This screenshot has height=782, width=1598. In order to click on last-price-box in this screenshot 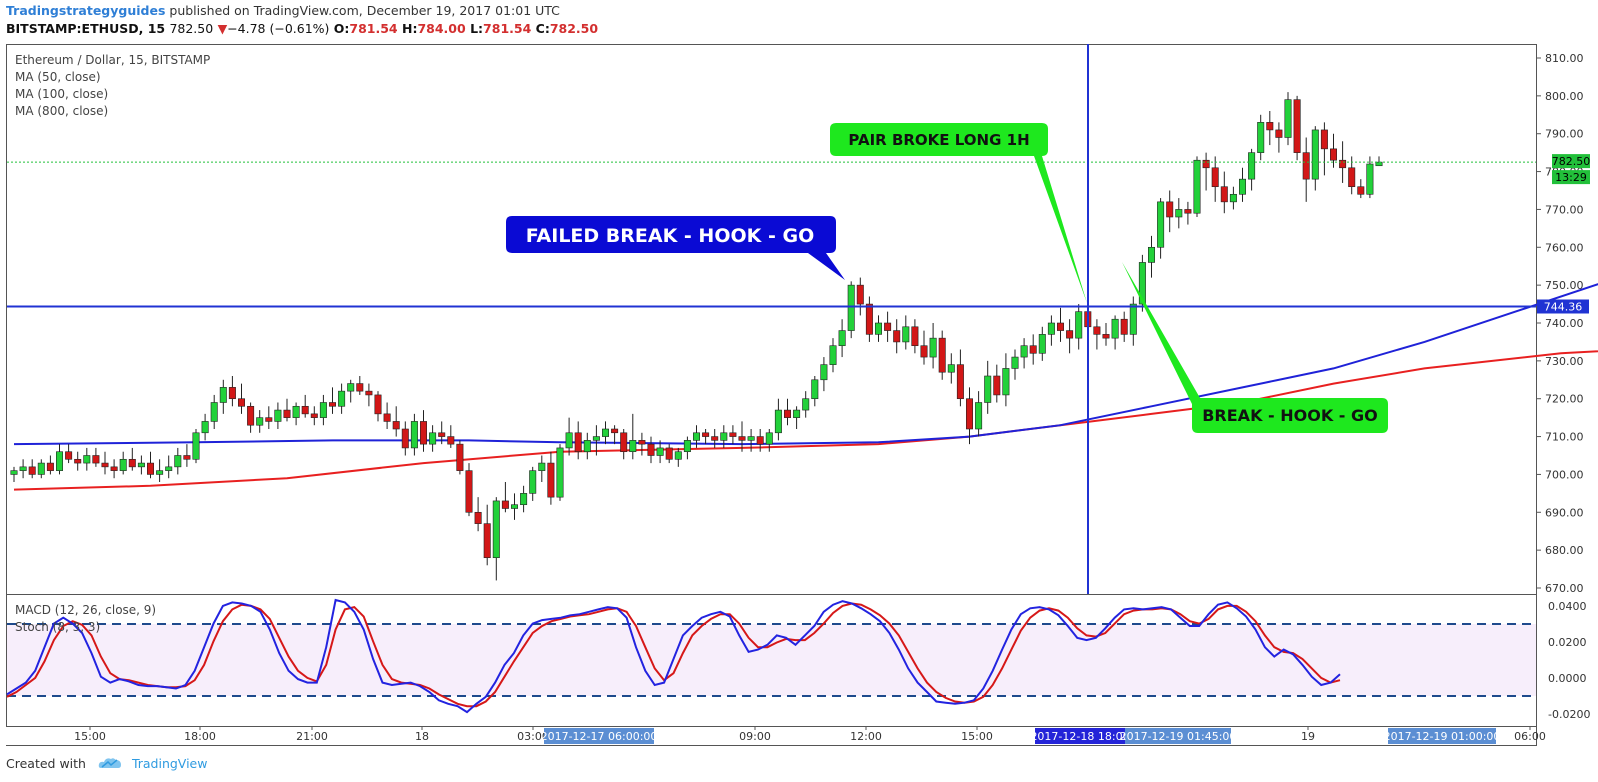, I will do `click(1571, 161)`.